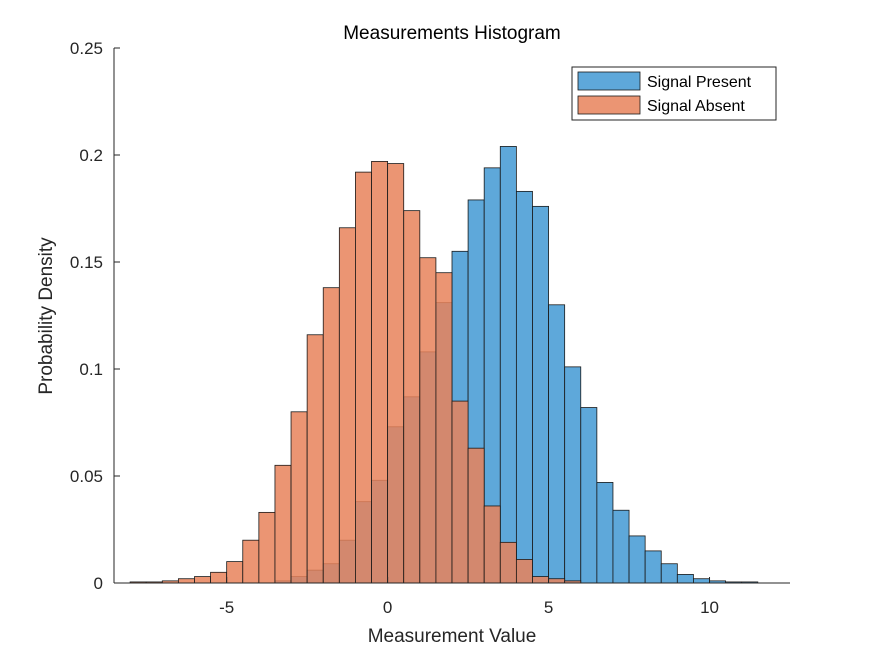 This screenshot has height=656, width=875. Describe the element at coordinates (699, 82) in the screenshot. I see `legend-label: Signal Present` at that location.